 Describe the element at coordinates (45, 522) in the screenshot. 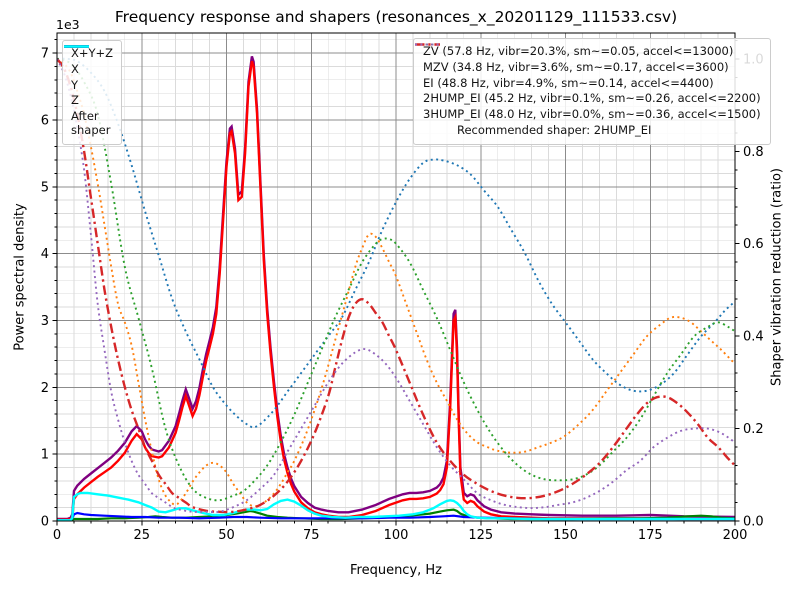

I see `y-left-tick-label: 0` at that location.